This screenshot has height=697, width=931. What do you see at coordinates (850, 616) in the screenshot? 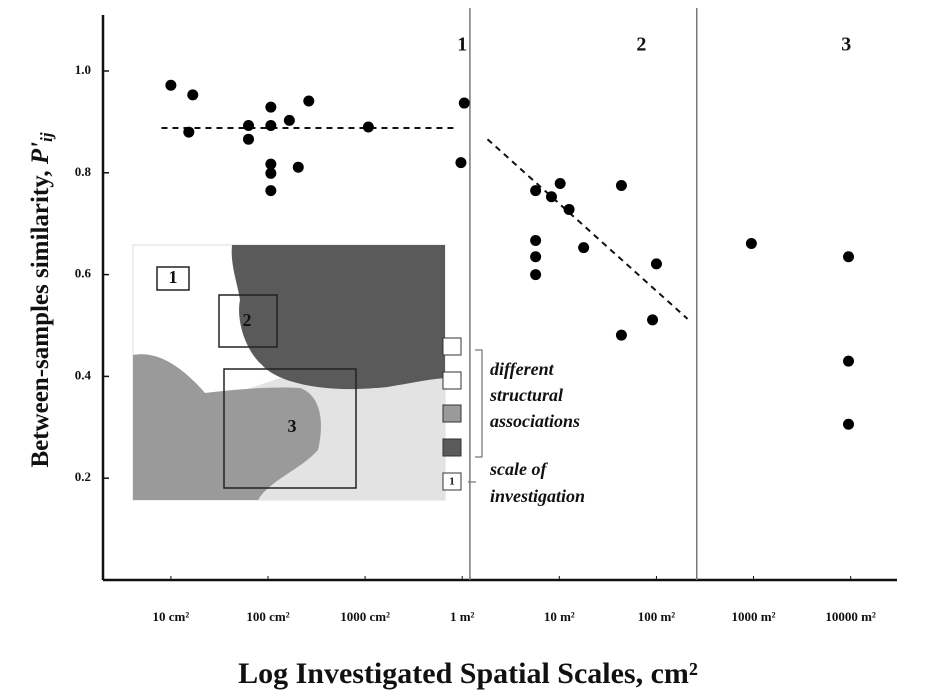
I see `x-tick-label: 10000 m²` at bounding box center [850, 616].